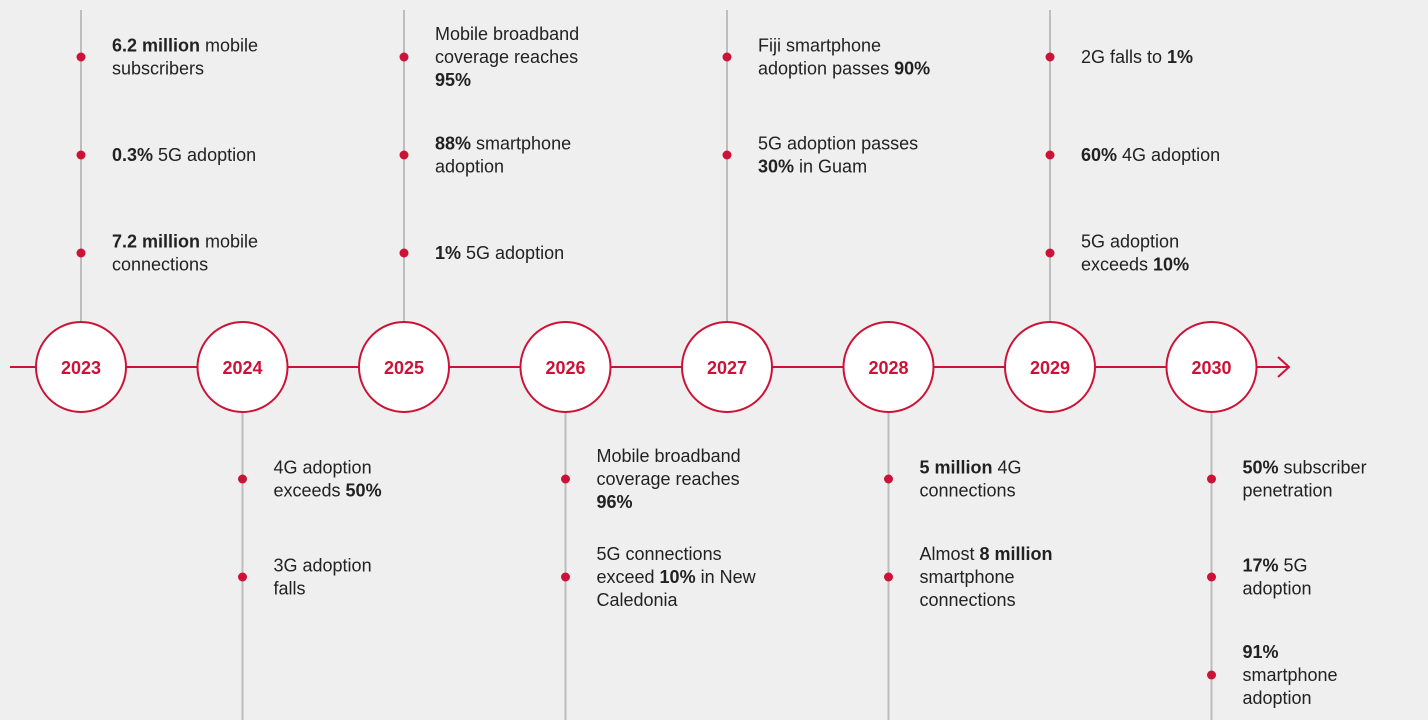 This screenshot has width=1428, height=720. Describe the element at coordinates (132, 155) in the screenshot. I see `text-part: 0.3%` at that location.